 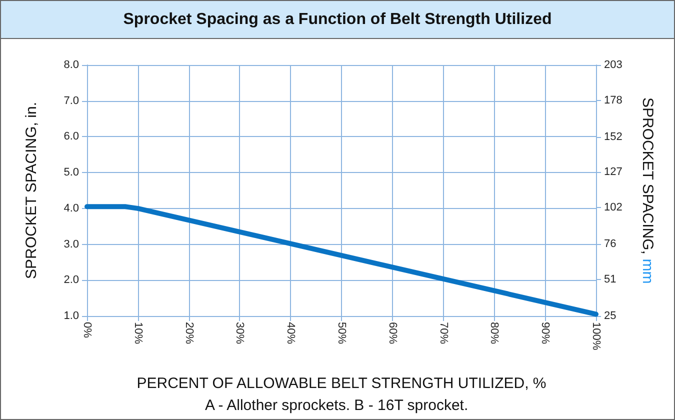 I want to click on y2-tick-label: 152, so click(x=613, y=136).